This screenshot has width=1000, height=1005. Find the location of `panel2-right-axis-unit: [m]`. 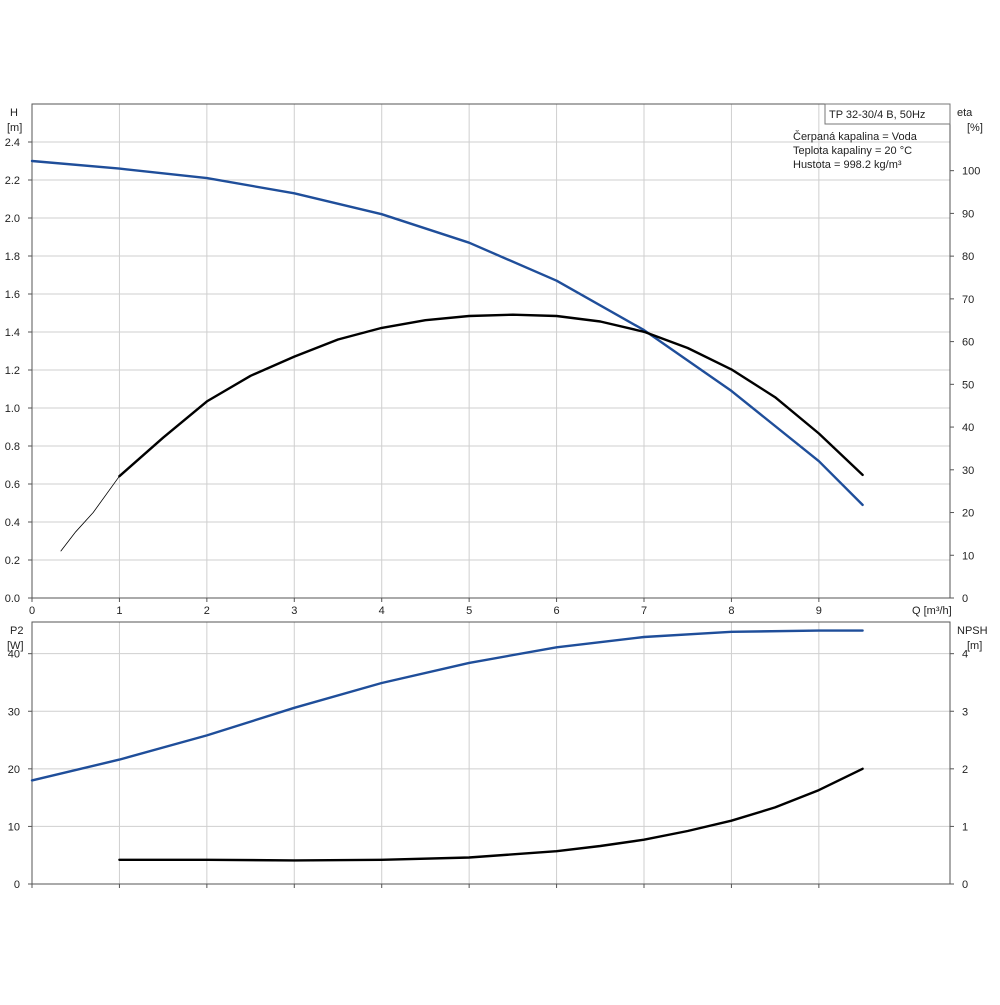

panel2-right-axis-unit: [m] is located at coordinates (974, 646).